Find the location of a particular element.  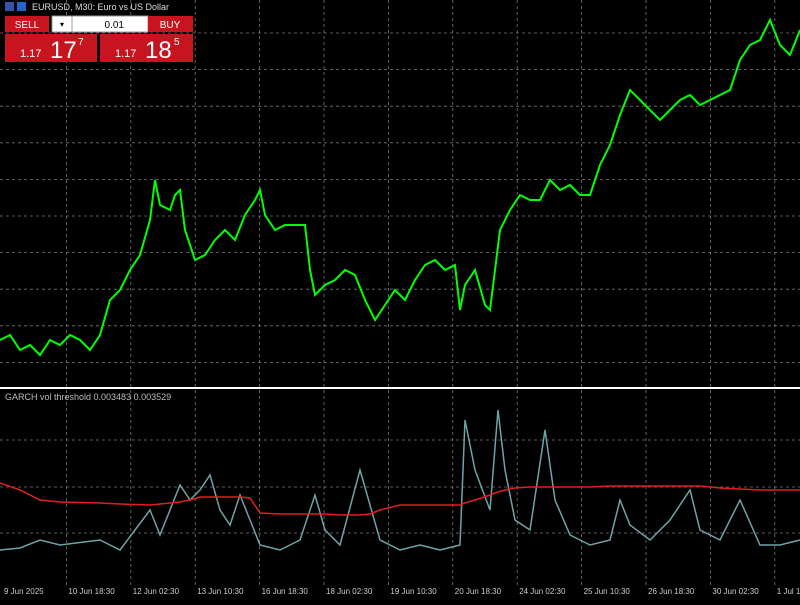

time-label: 12 Jun 02:30 is located at coordinates (156, 591).